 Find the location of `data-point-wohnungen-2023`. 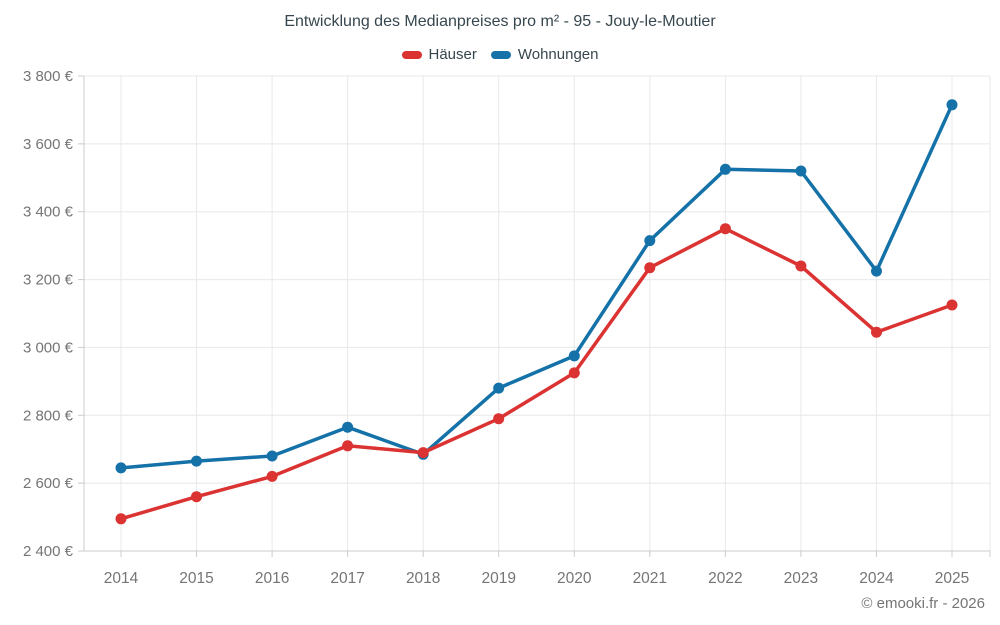

data-point-wohnungen-2023 is located at coordinates (801, 171).